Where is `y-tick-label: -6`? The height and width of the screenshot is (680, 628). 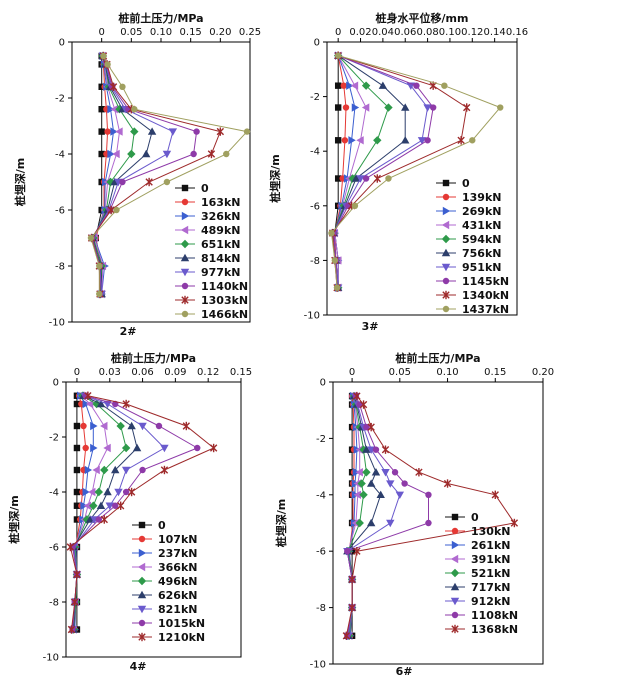 y-tick-label: -6 is located at coordinates (60, 211).